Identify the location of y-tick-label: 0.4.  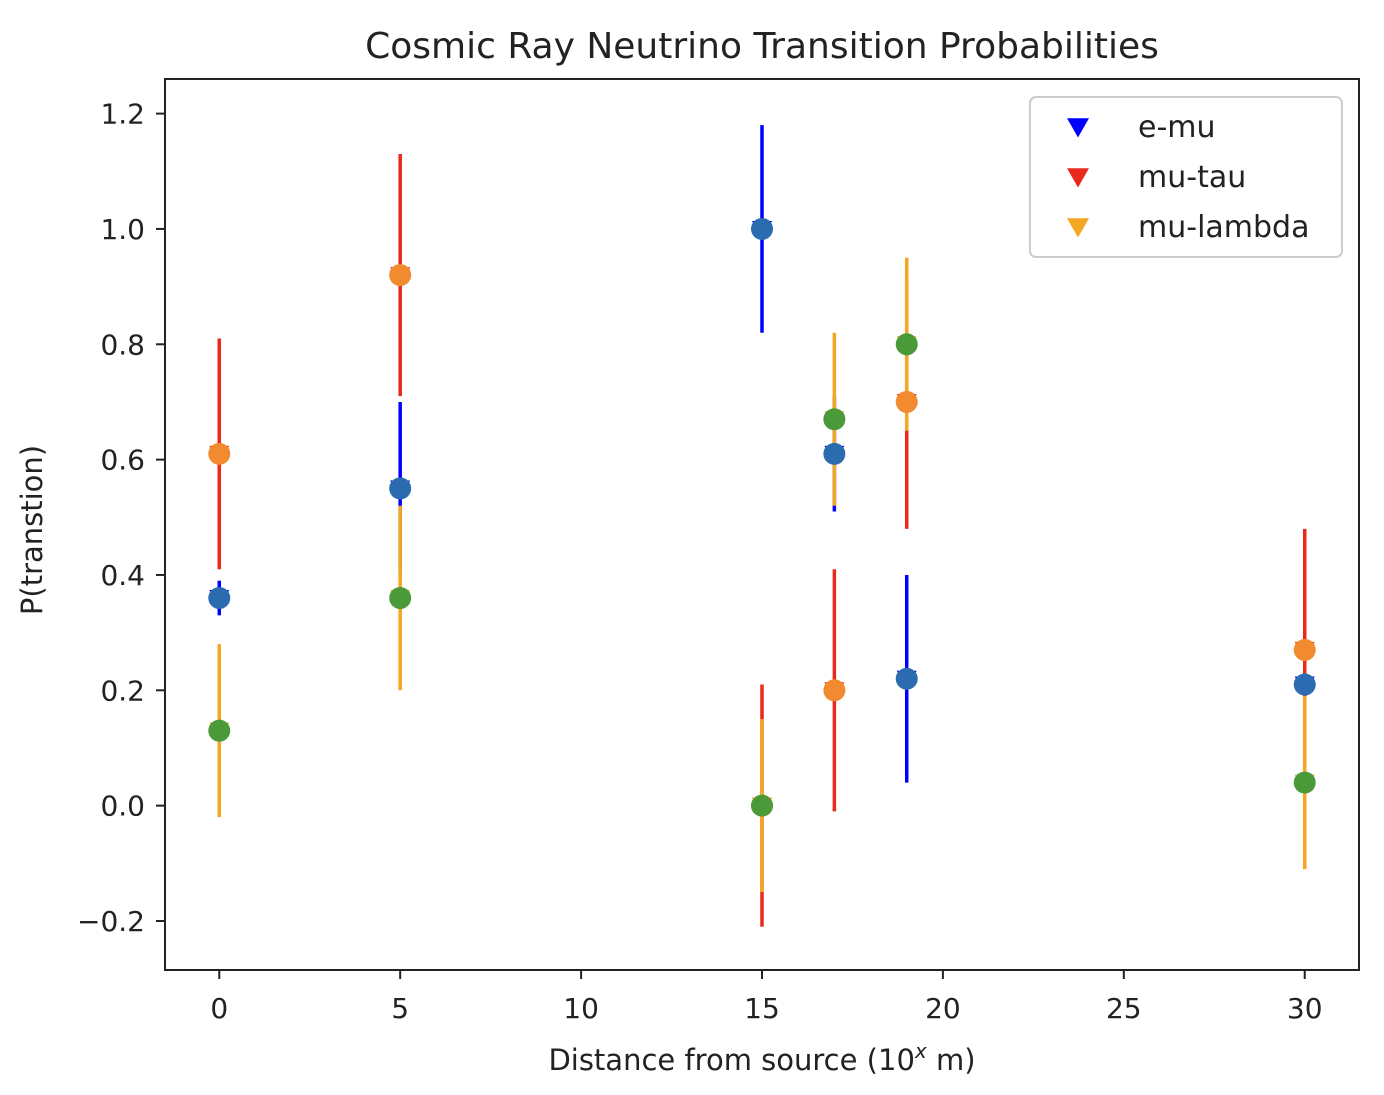
(122, 575).